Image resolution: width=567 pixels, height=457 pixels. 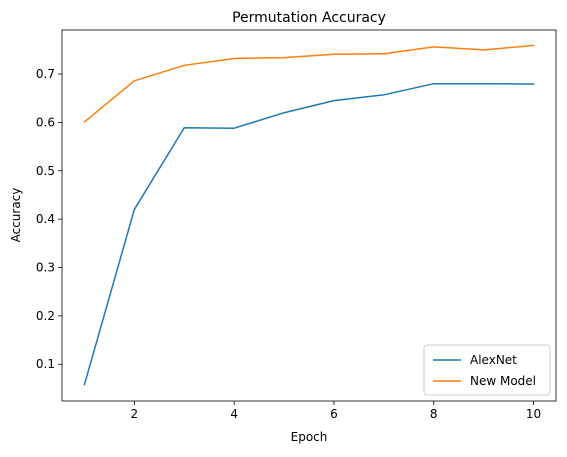 What do you see at coordinates (434, 414) in the screenshot?
I see `x-tick-label: 8` at bounding box center [434, 414].